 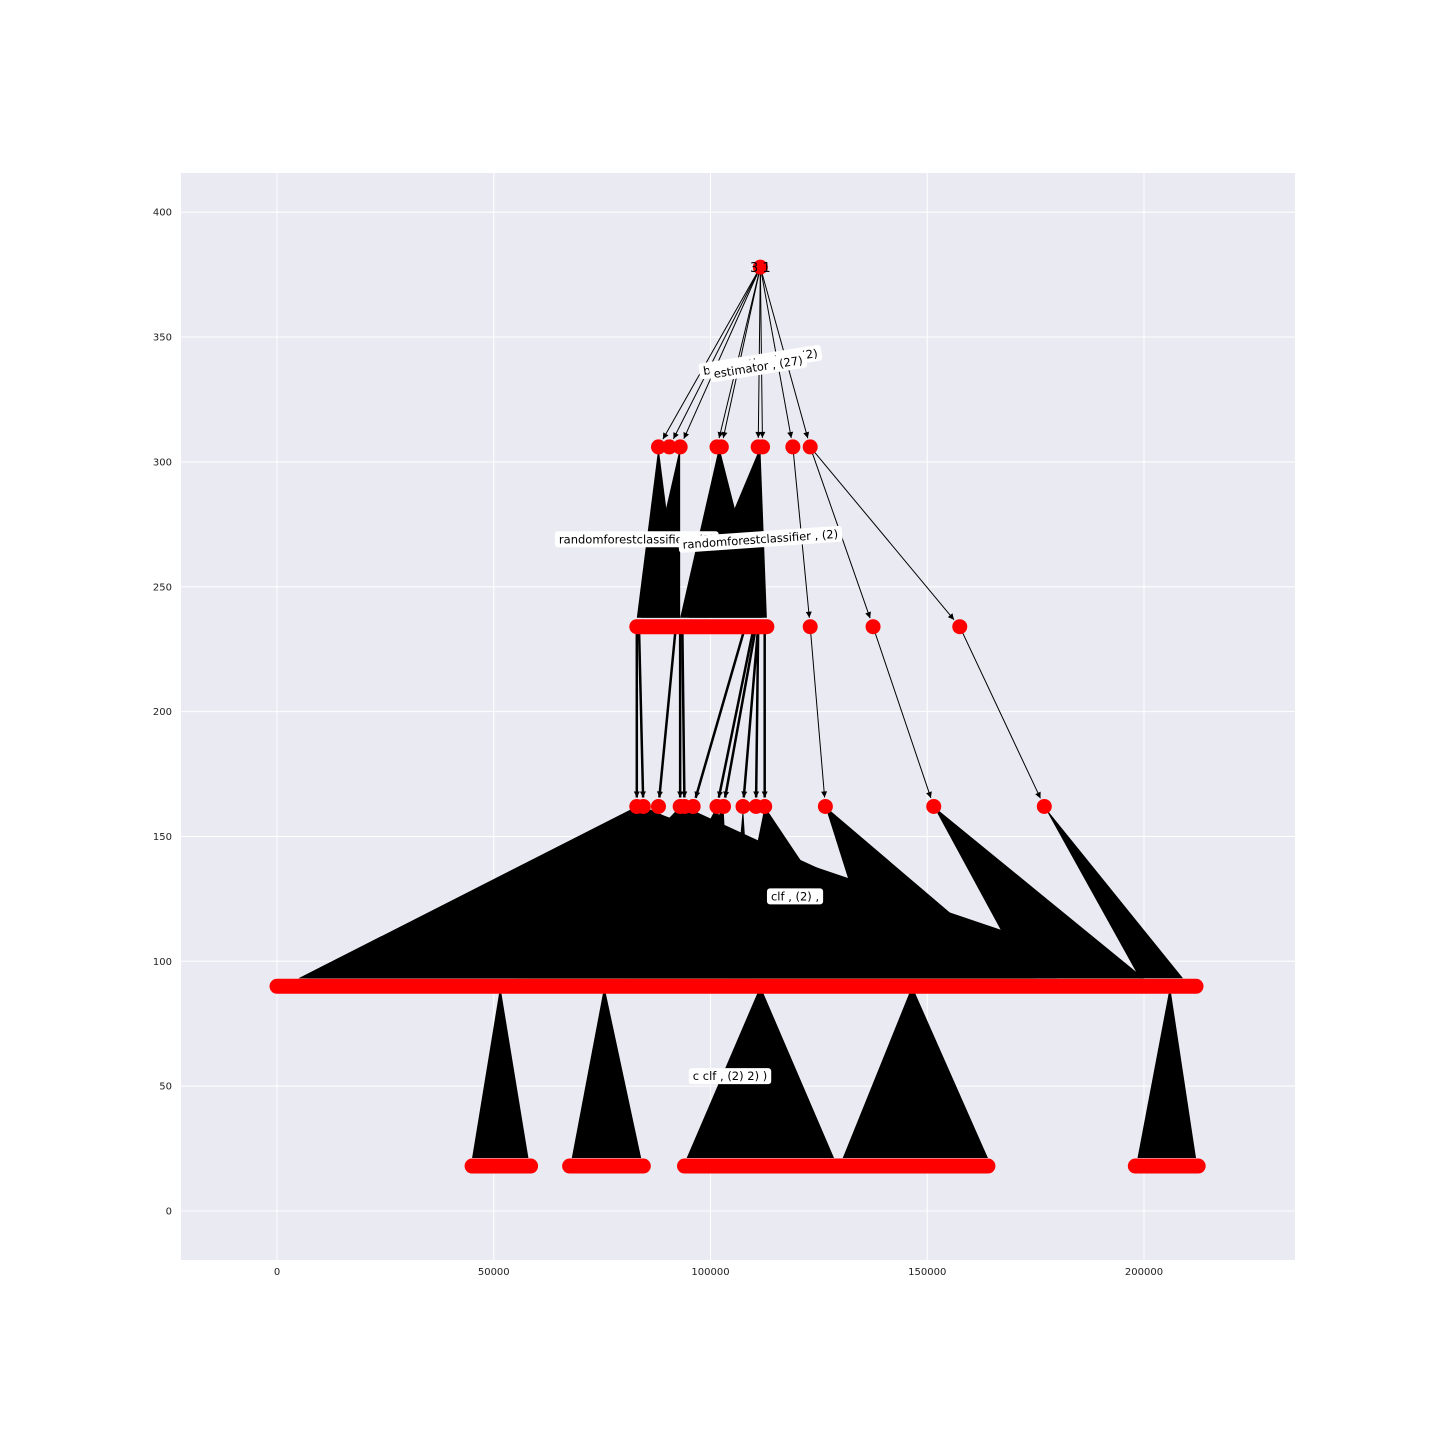 What do you see at coordinates (162, 462) in the screenshot?
I see `y-tick-label: 300` at bounding box center [162, 462].